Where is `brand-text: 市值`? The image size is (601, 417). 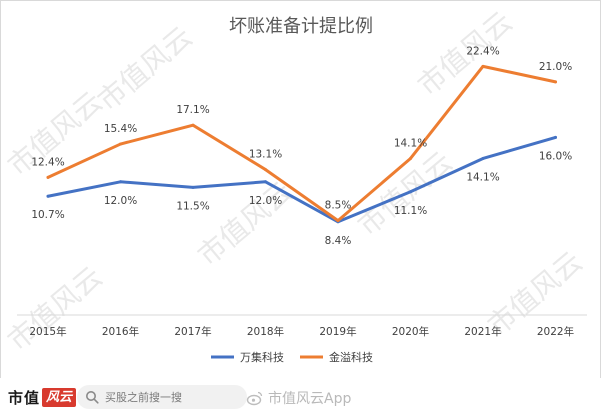 brand-text: 市值 is located at coordinates (24, 398).